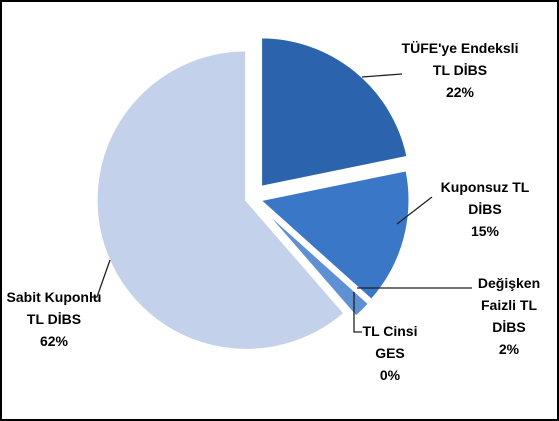 The image size is (559, 421). What do you see at coordinates (390, 375) in the screenshot?
I see `value-label: 0%` at bounding box center [390, 375].